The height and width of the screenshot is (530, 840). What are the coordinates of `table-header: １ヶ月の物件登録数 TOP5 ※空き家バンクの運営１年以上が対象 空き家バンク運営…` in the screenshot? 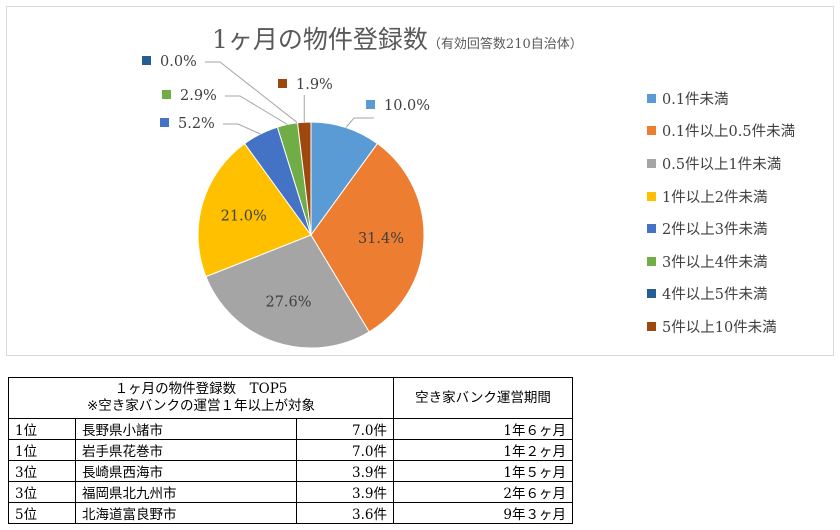 It's located at (290, 398).